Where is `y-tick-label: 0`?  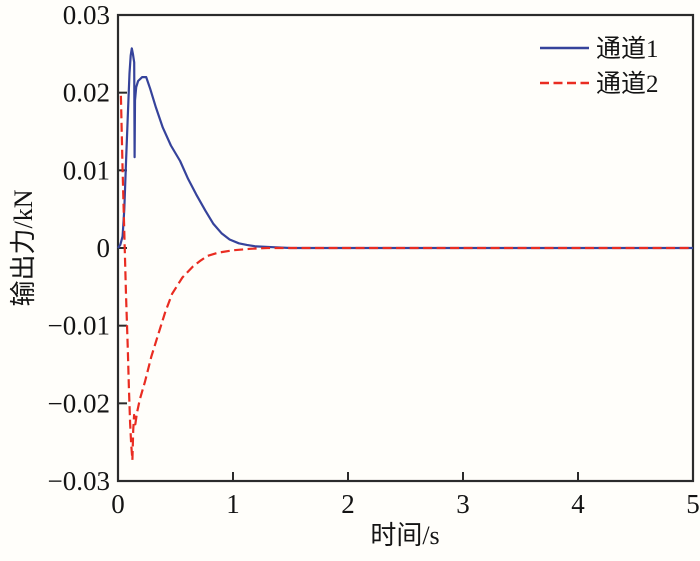 y-tick-label: 0 is located at coordinates (104, 248).